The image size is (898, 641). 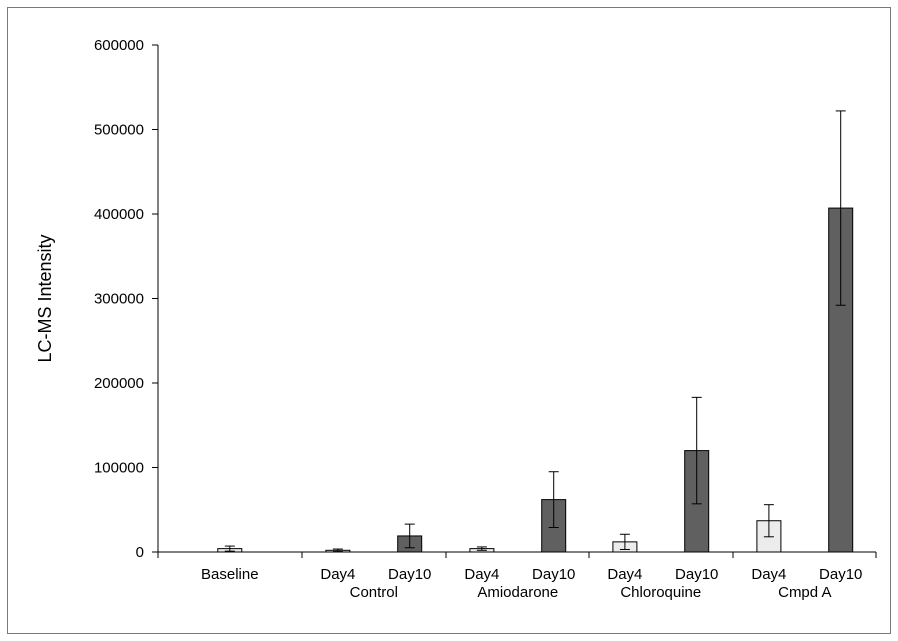 What do you see at coordinates (374, 592) in the screenshot?
I see `x-group-label: Control` at bounding box center [374, 592].